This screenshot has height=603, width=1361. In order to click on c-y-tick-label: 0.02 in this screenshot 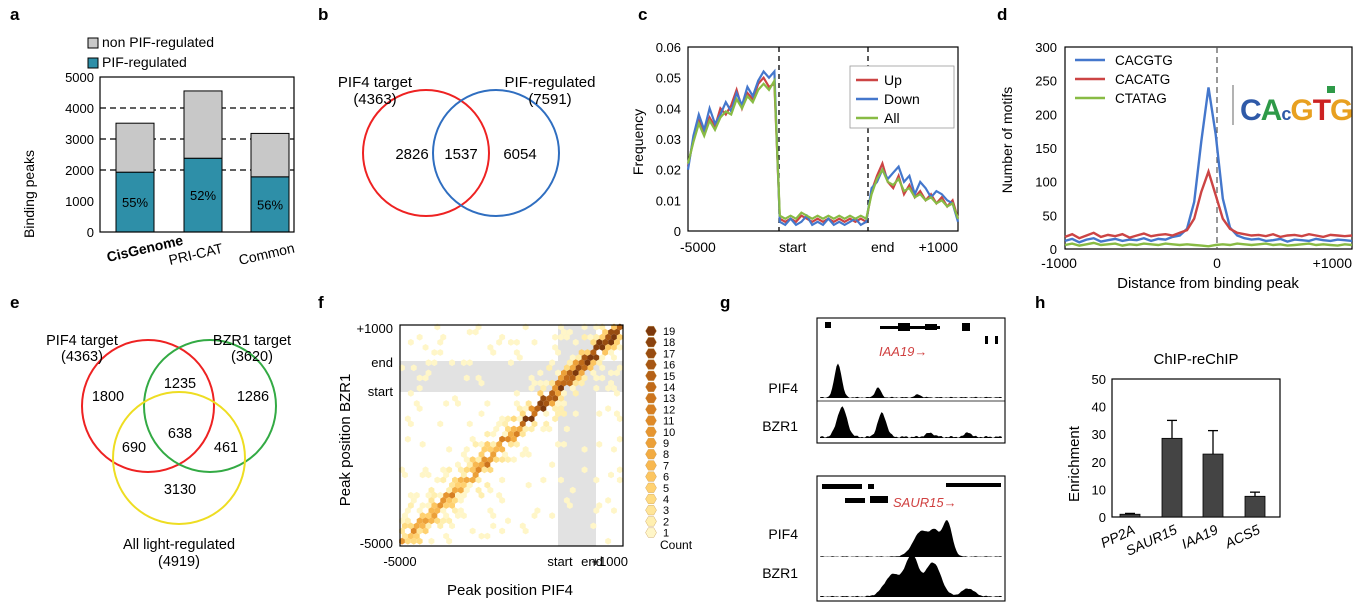, I will do `click(668, 170)`.